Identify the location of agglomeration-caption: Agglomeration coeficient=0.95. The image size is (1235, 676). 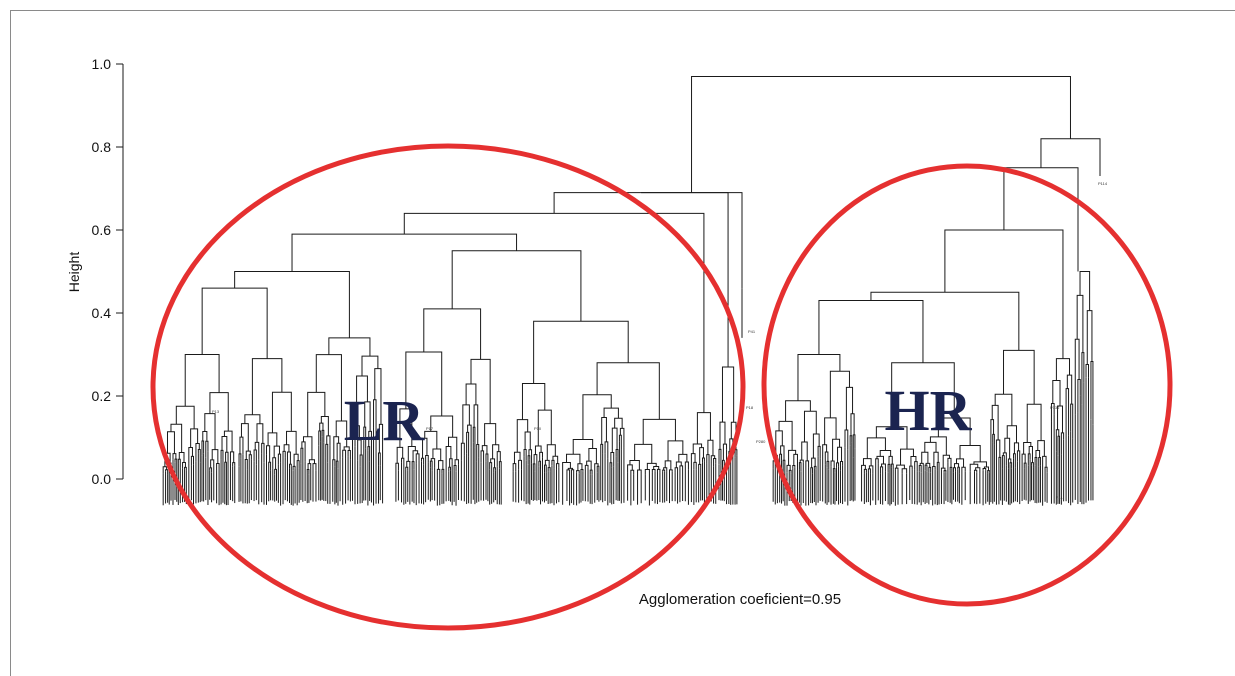
(740, 599).